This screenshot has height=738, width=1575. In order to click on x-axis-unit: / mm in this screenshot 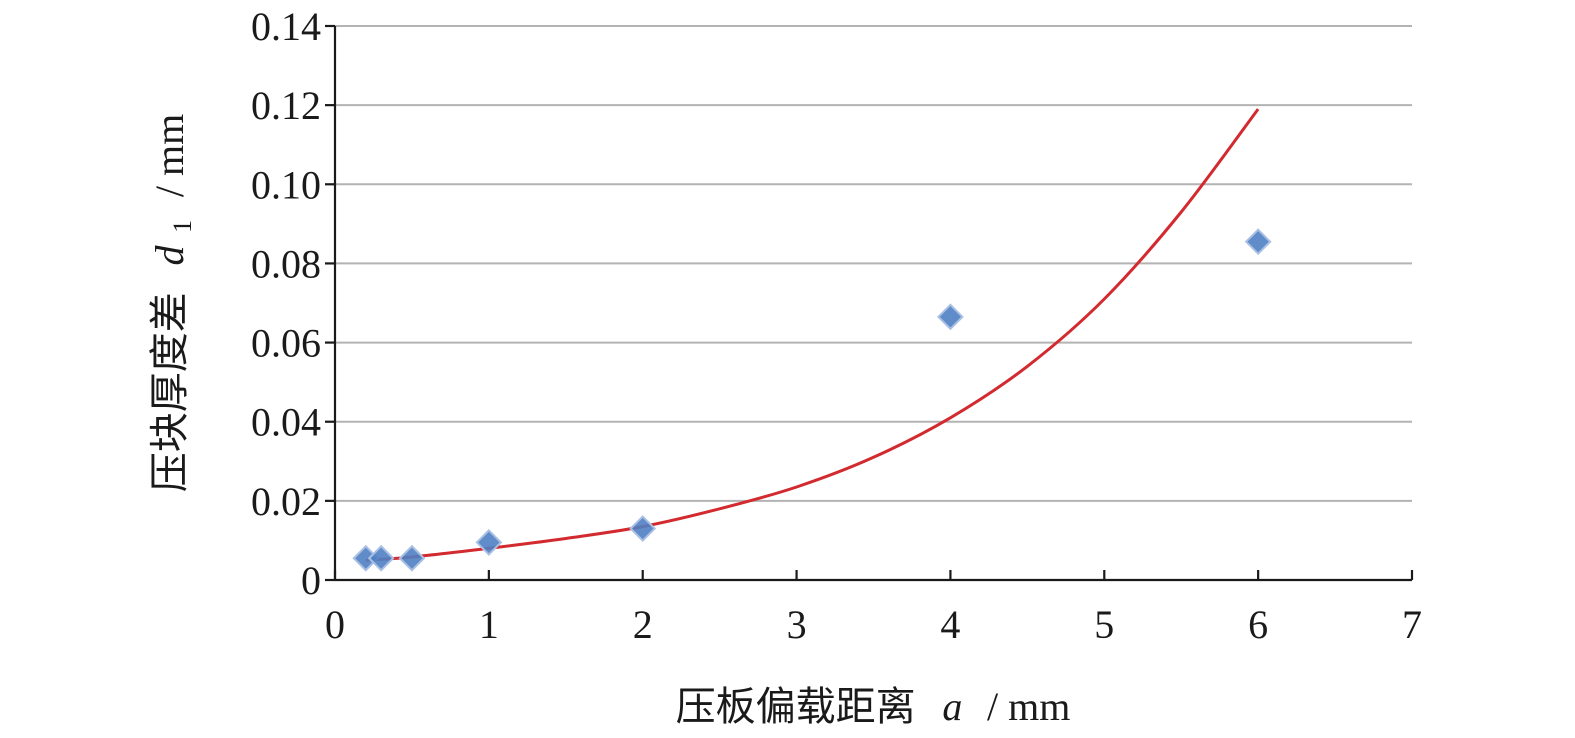, I will do `click(1028, 706)`.